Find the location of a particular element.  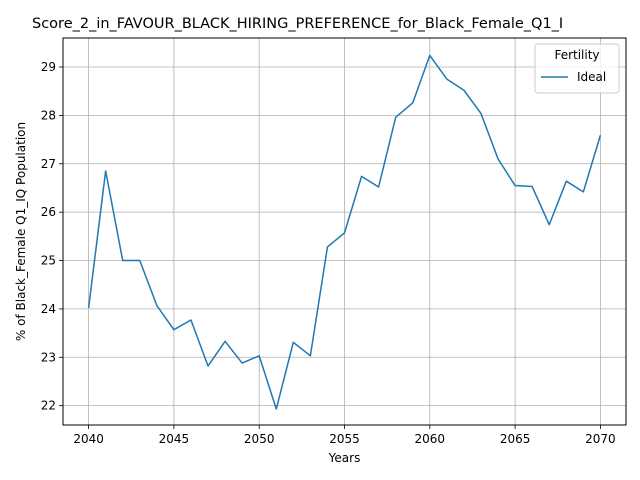

legend-box is located at coordinates (577, 68).